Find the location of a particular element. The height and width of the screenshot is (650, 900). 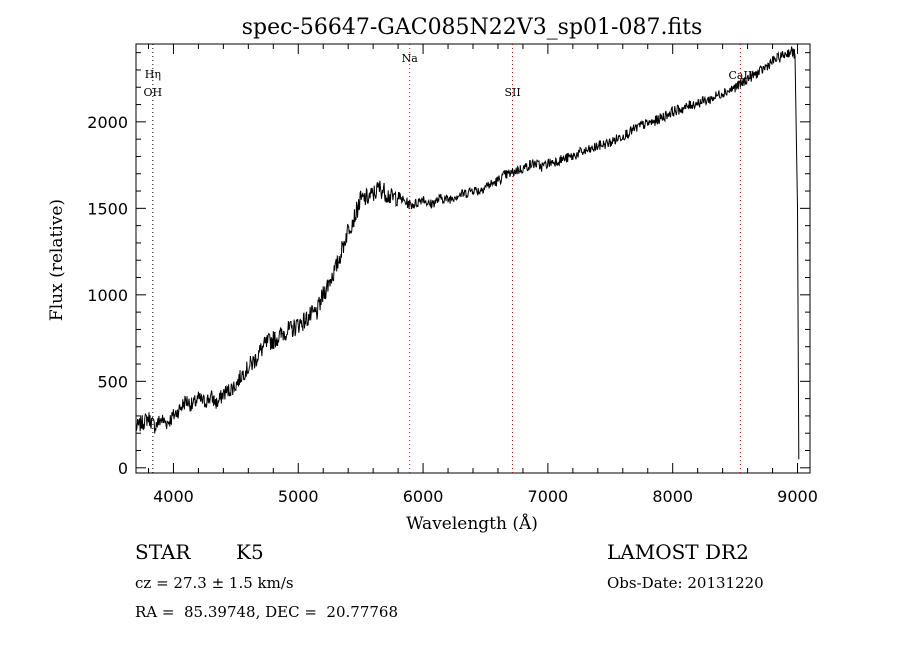

x-tick-label: 8000 is located at coordinates (672, 496).